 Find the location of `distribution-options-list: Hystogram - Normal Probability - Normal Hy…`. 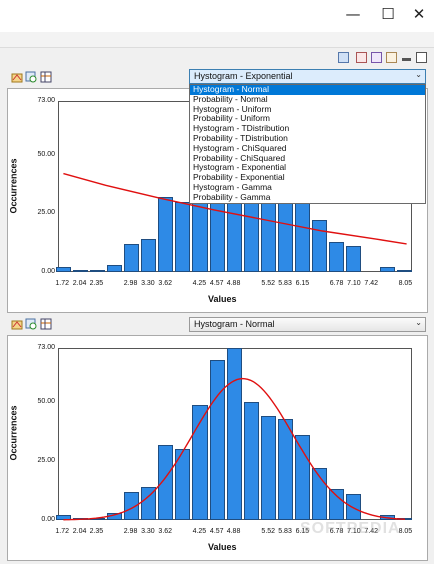

distribution-options-list: Hystogram - Normal Probability - Normal Hy… is located at coordinates (307, 144).